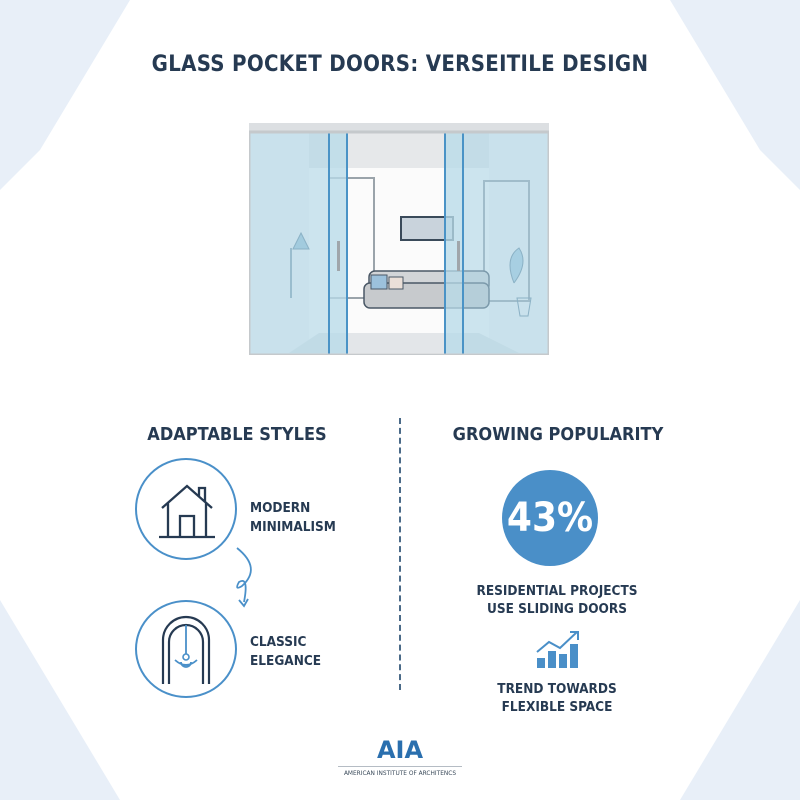 Image resolution: width=800 pixels, height=800 pixels. What do you see at coordinates (237, 434) in the screenshot?
I see `adaptable-styles-heading: ADAPTABLE STYLES` at bounding box center [237, 434].